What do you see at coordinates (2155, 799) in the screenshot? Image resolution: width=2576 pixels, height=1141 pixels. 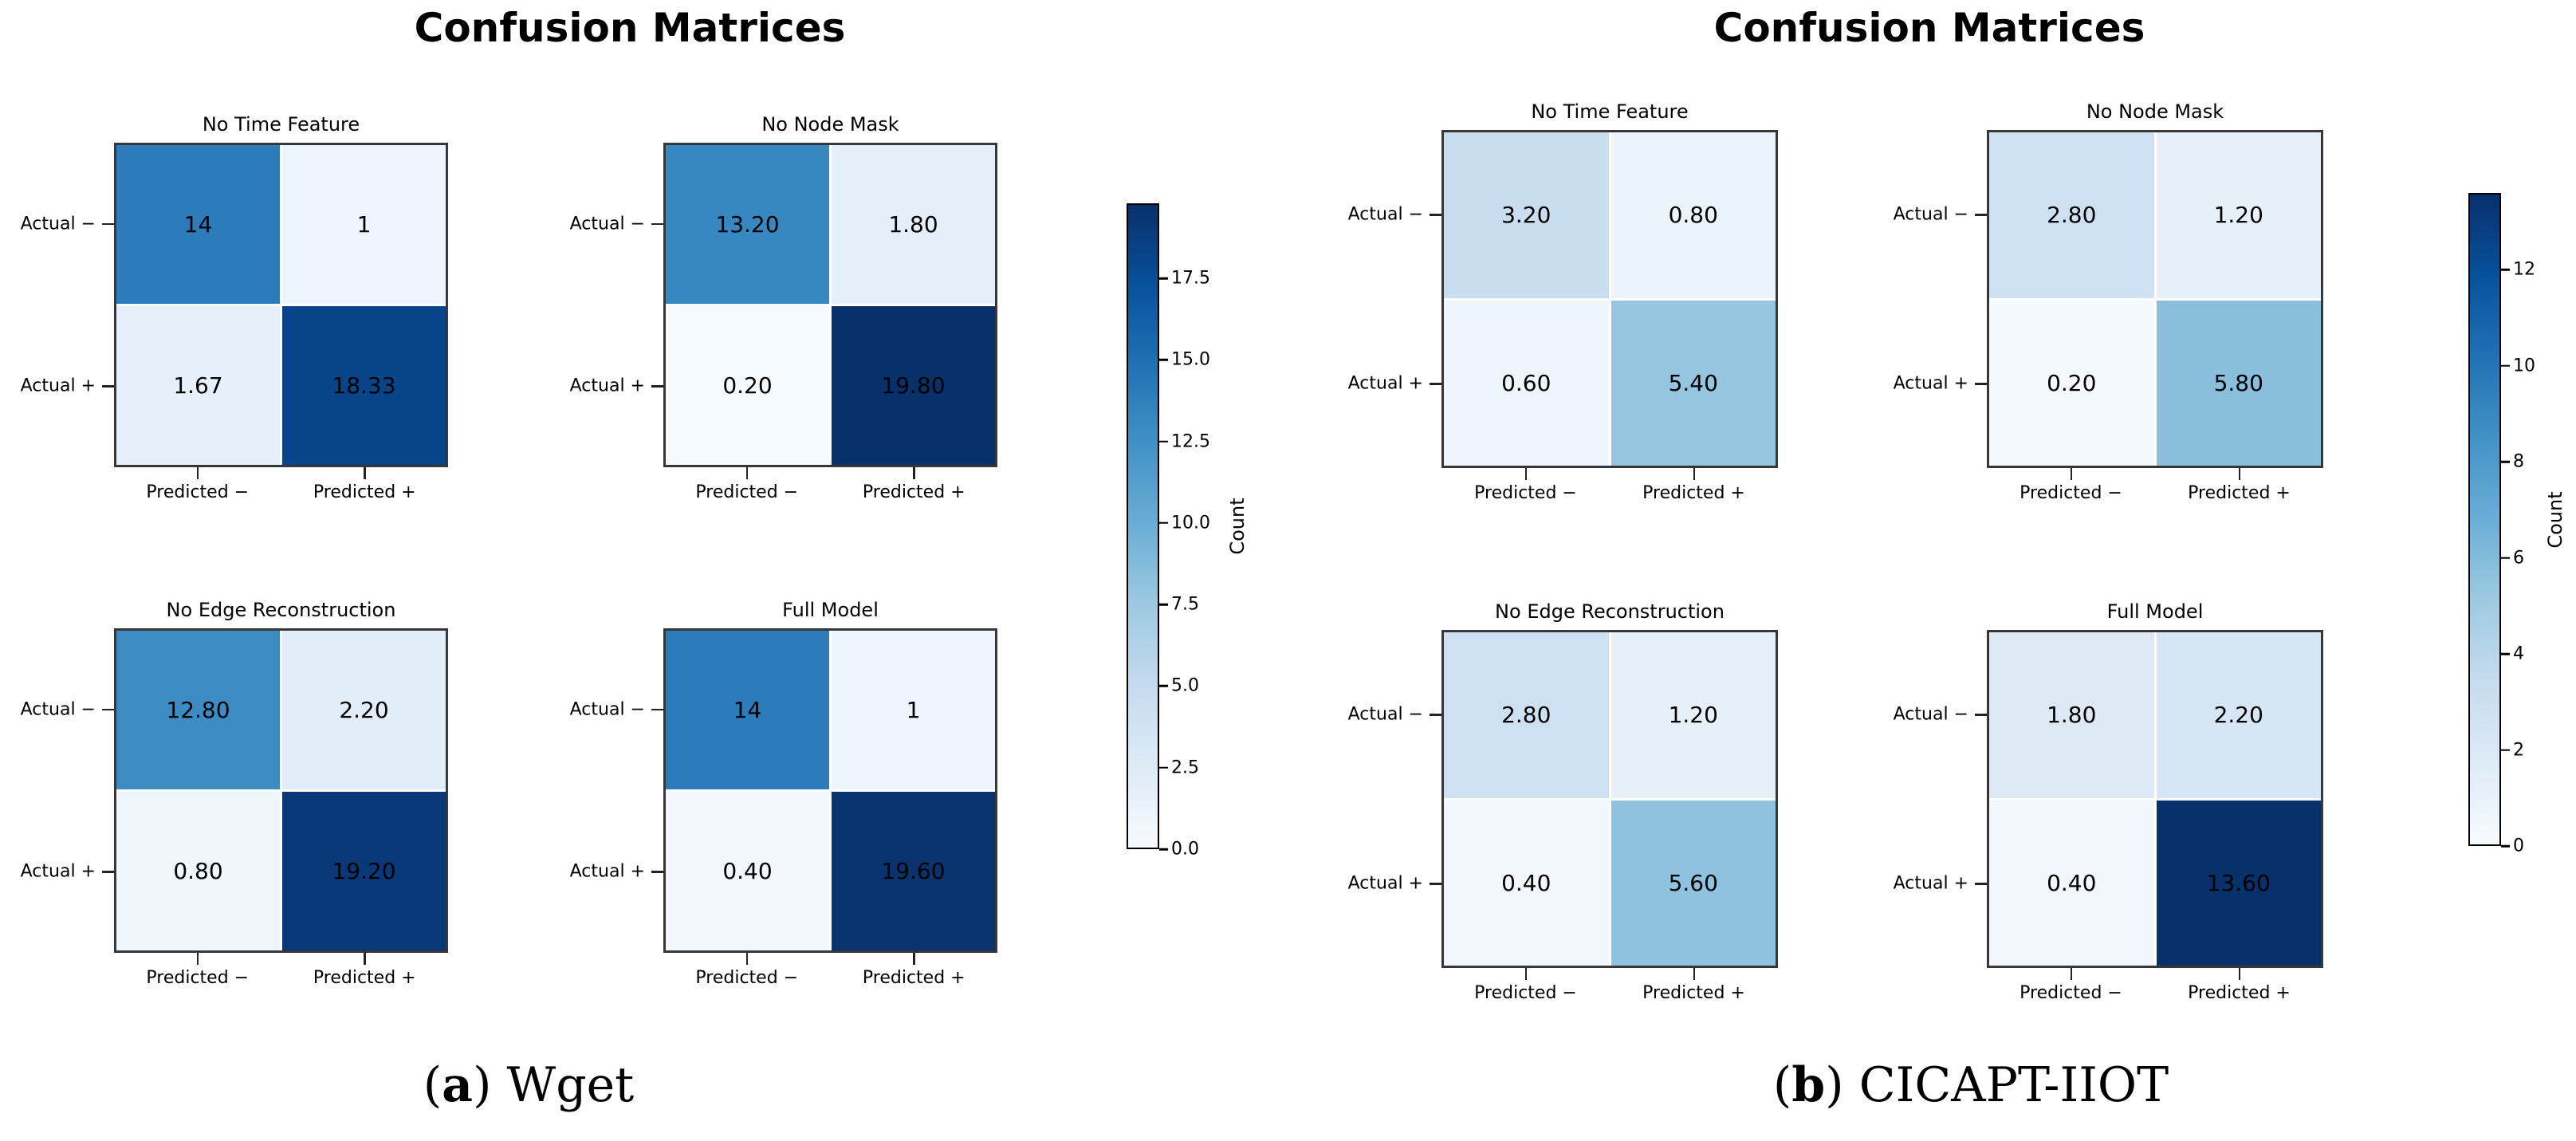 I see `heatmap-grid: 1.80 2.20 0.40 13.60` at bounding box center [2155, 799].